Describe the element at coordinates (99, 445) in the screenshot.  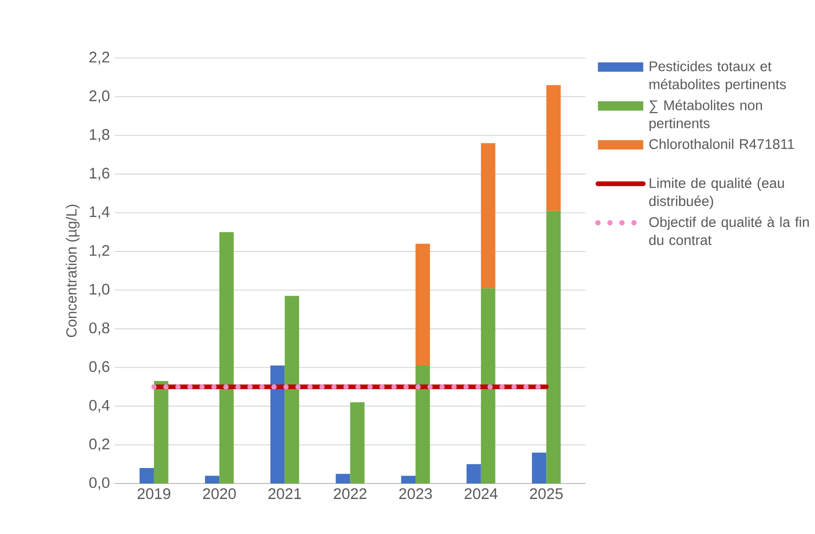
I see `y-tick-label: 0,2` at that location.